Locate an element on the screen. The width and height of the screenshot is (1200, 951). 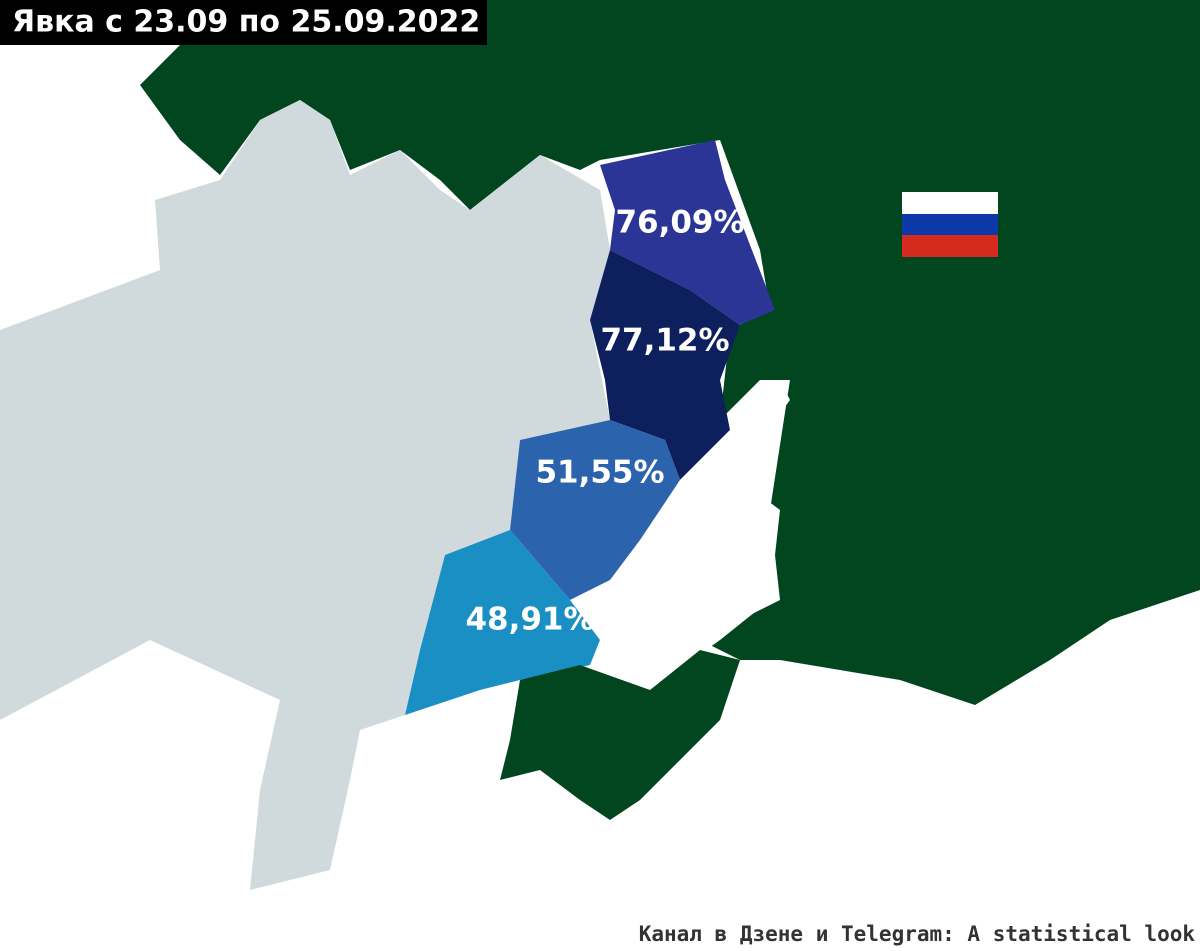
region-label: 48,91% is located at coordinates (529, 620).